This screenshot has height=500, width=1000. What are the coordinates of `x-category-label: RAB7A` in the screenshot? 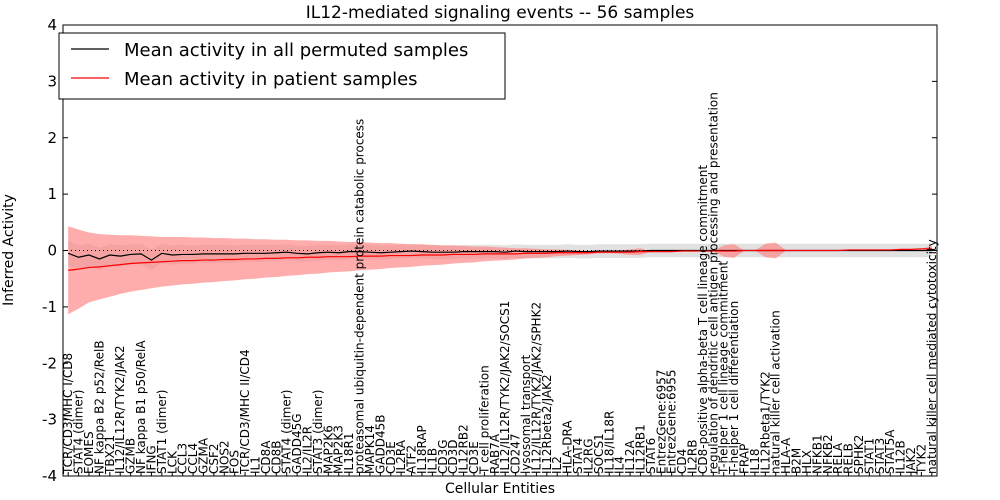 It's located at (495, 453).